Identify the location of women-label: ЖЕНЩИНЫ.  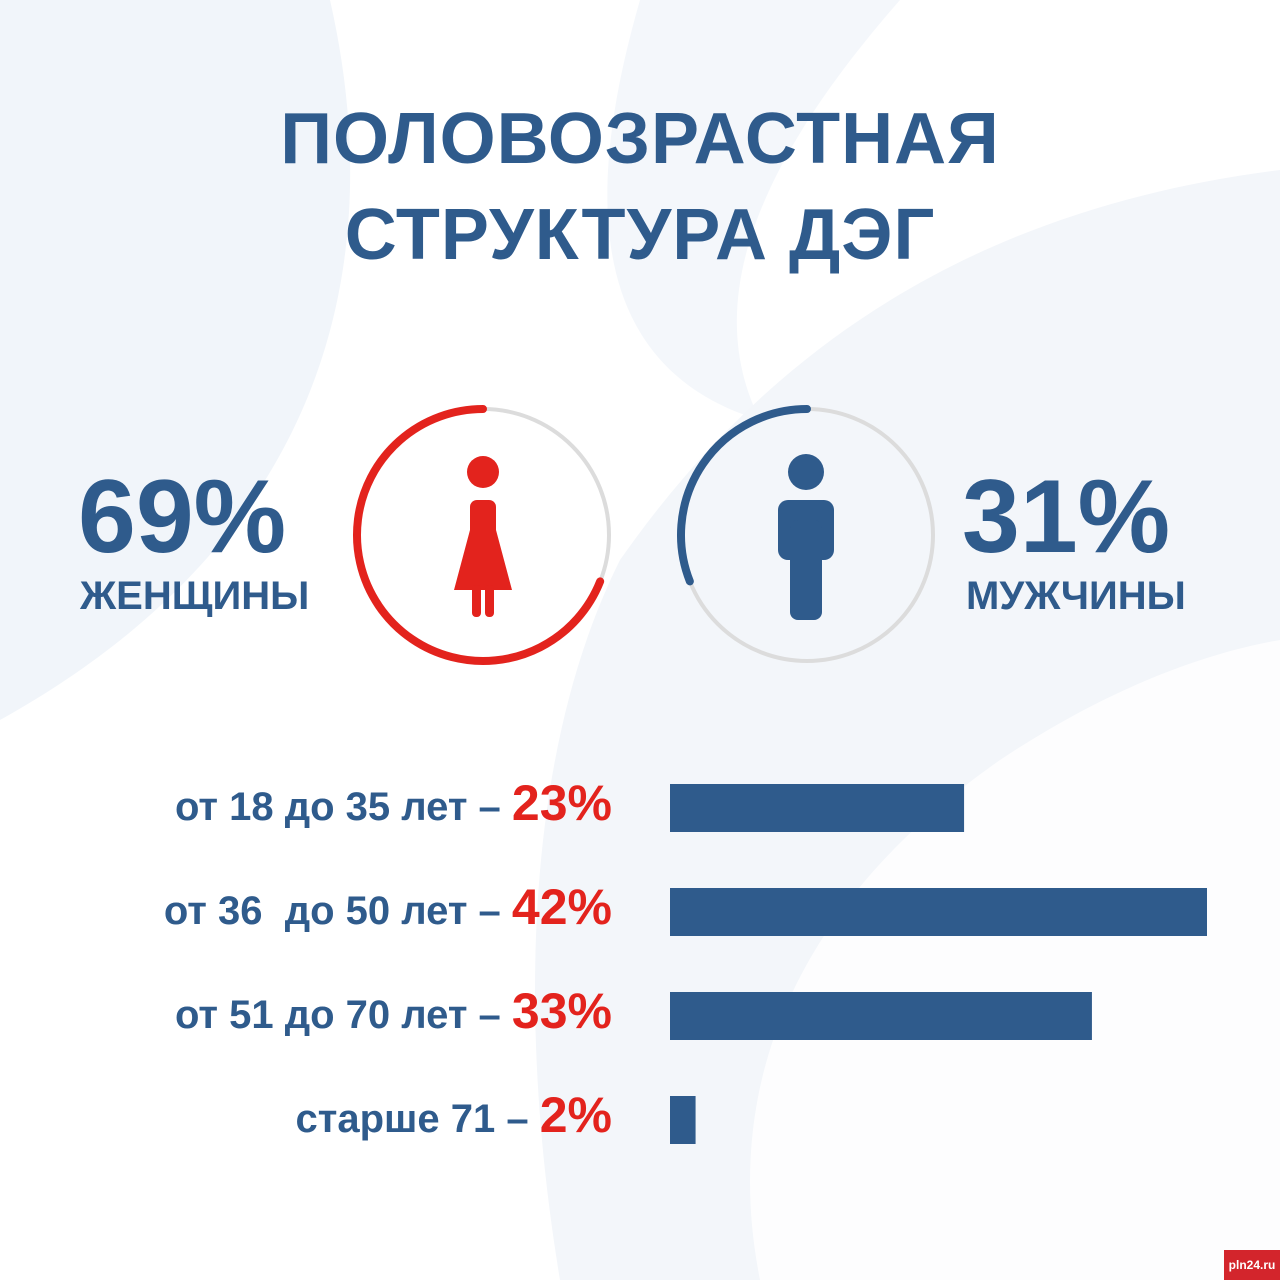
(195, 596).